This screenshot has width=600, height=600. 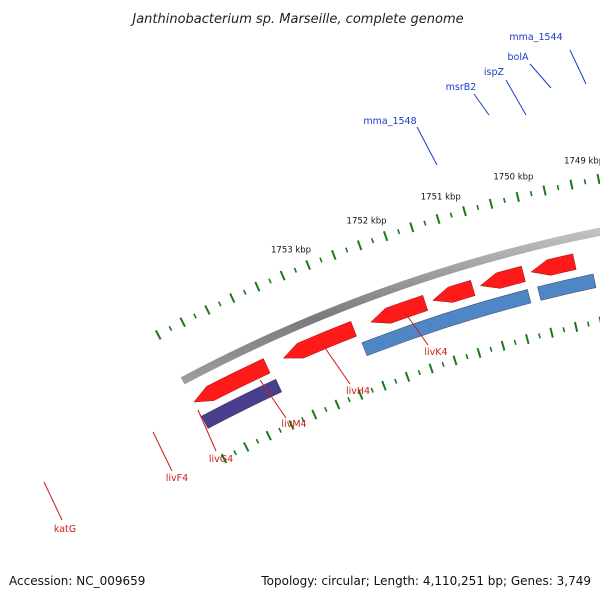 I want to click on gene-label-katg: katG, so click(x=65, y=529).